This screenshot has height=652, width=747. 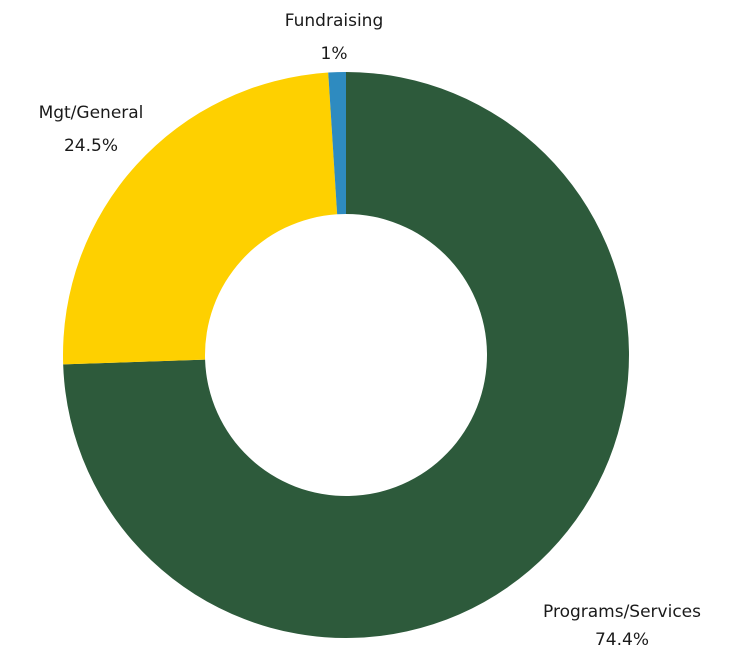 What do you see at coordinates (622, 612) in the screenshot?
I see `slice-name-programs: Programs/Services` at bounding box center [622, 612].